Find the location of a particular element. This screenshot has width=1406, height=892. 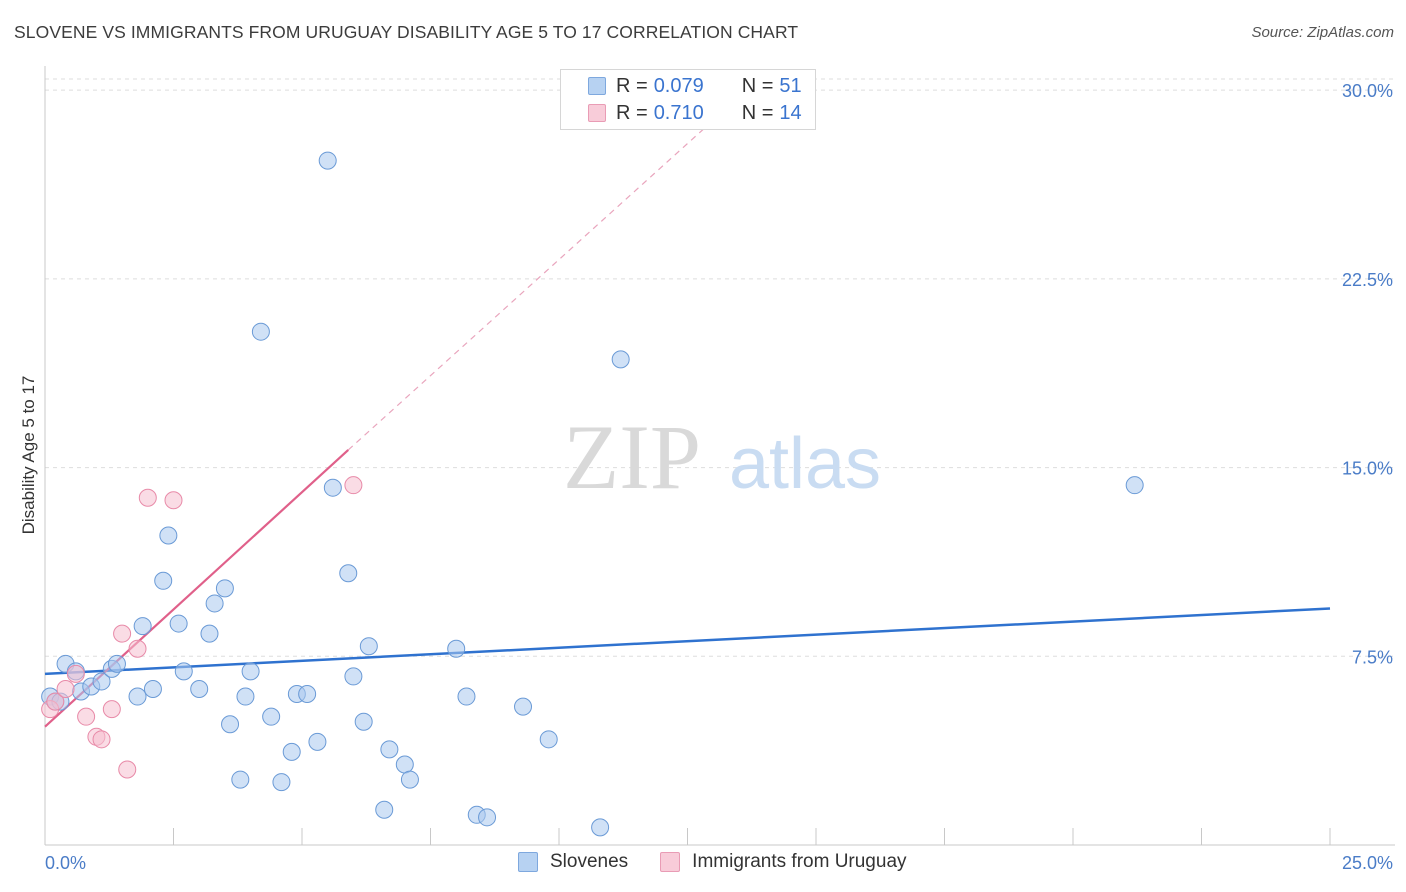

y-tick-label: 15.0% is located at coordinates (1367, 469).